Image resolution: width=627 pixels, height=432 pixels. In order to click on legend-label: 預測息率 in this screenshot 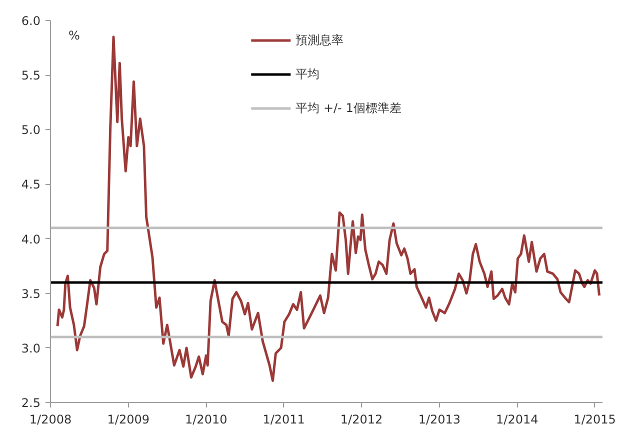, I will do `click(320, 40)`.